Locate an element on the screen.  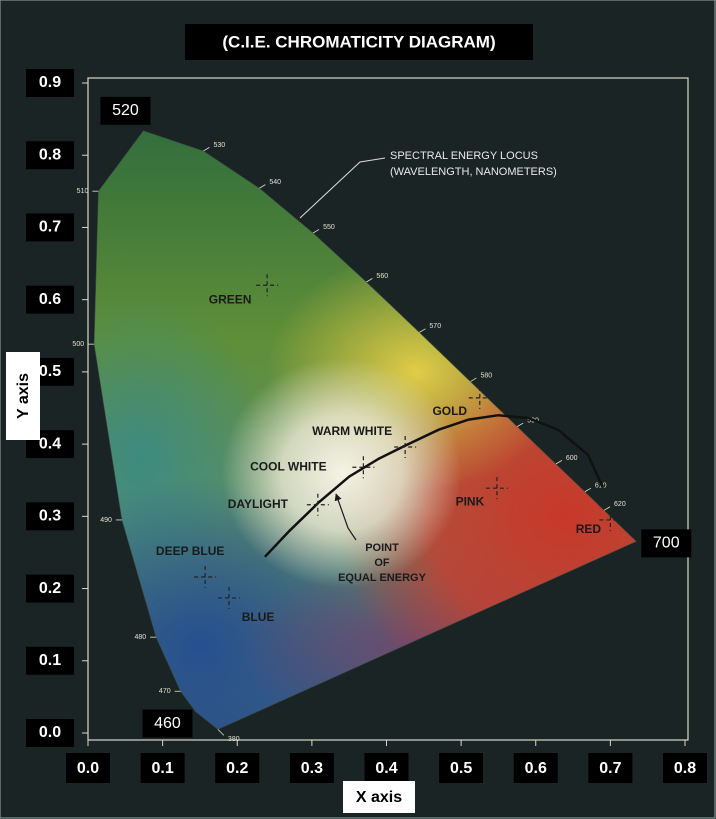
title-box is located at coordinates (359, 42).